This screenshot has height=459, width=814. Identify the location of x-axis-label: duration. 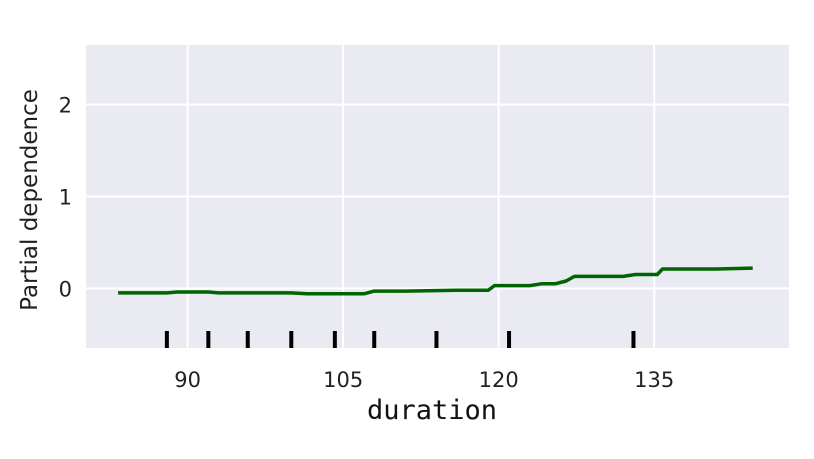
(432, 410).